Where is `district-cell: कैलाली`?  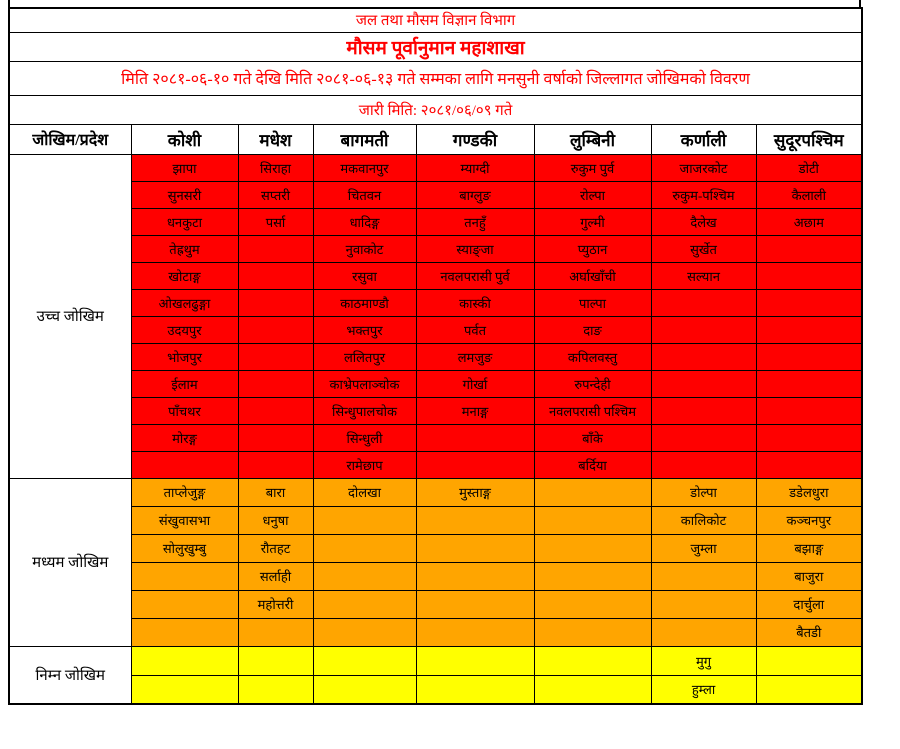 district-cell: कैलाली is located at coordinates (809, 194).